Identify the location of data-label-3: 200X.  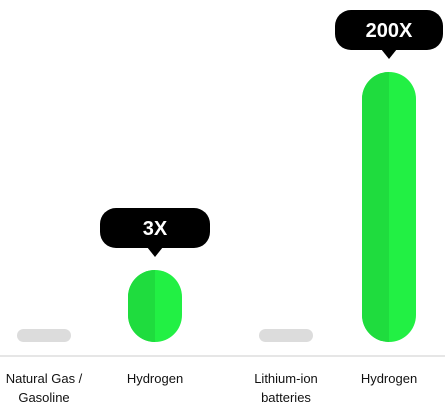
(389, 31).